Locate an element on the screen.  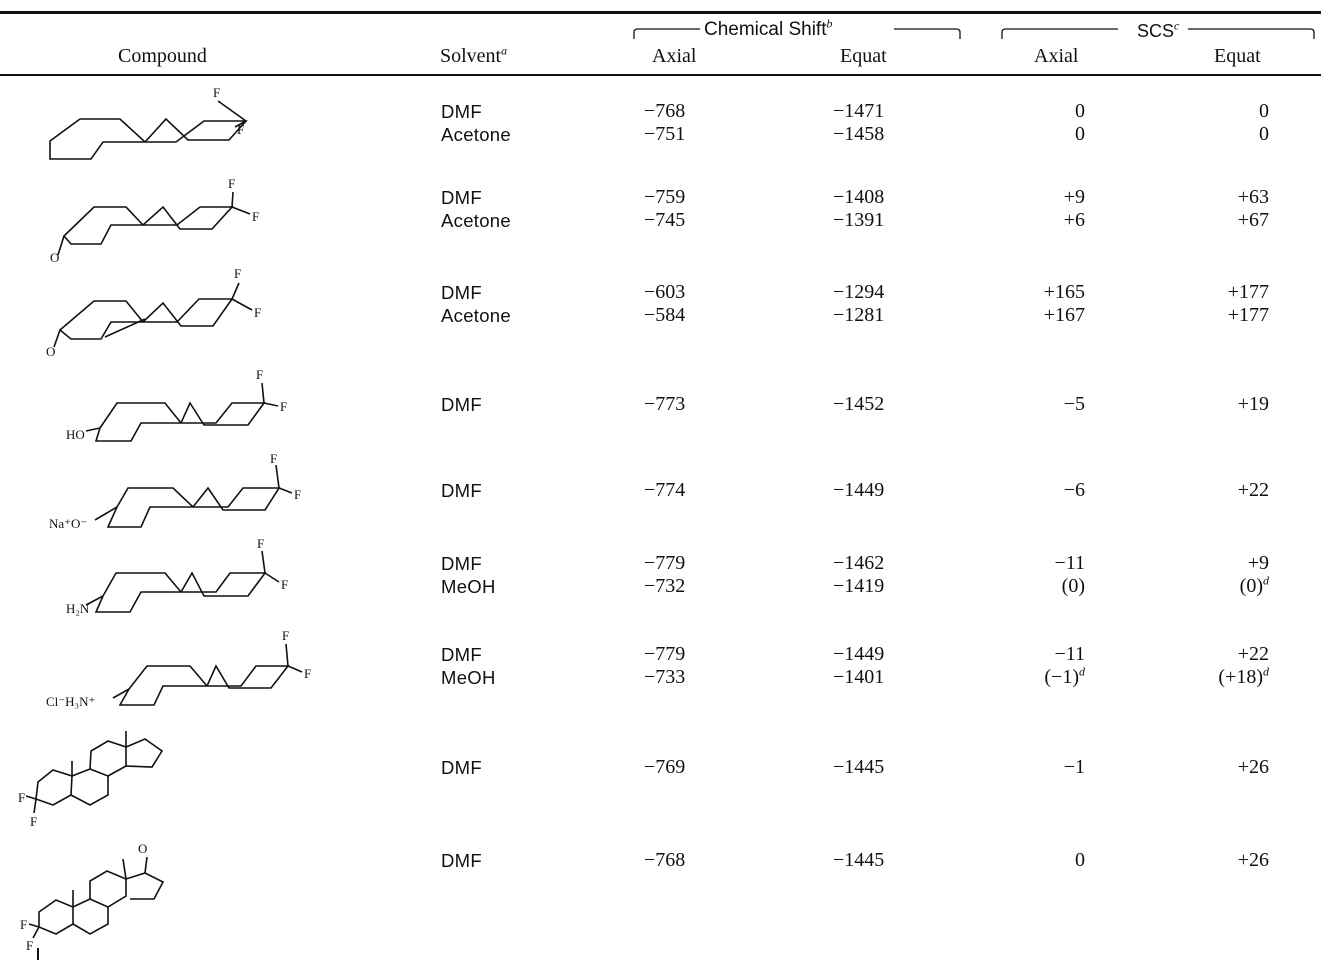
shift-value: −745 is located at coordinates (665, 220).